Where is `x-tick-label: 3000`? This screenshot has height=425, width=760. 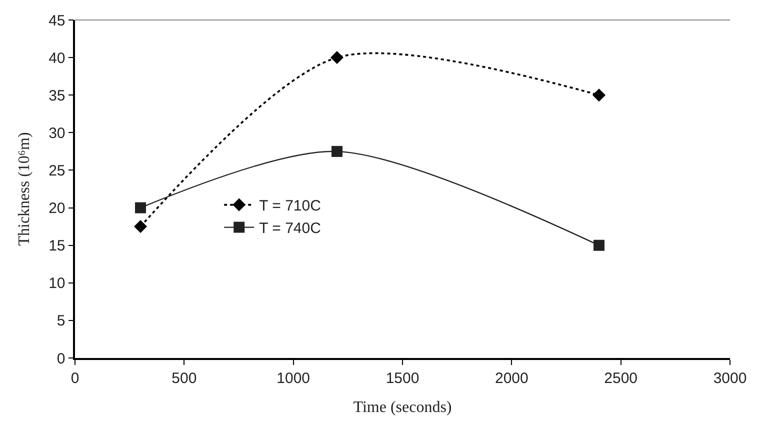
x-tick-label: 3000 is located at coordinates (730, 378).